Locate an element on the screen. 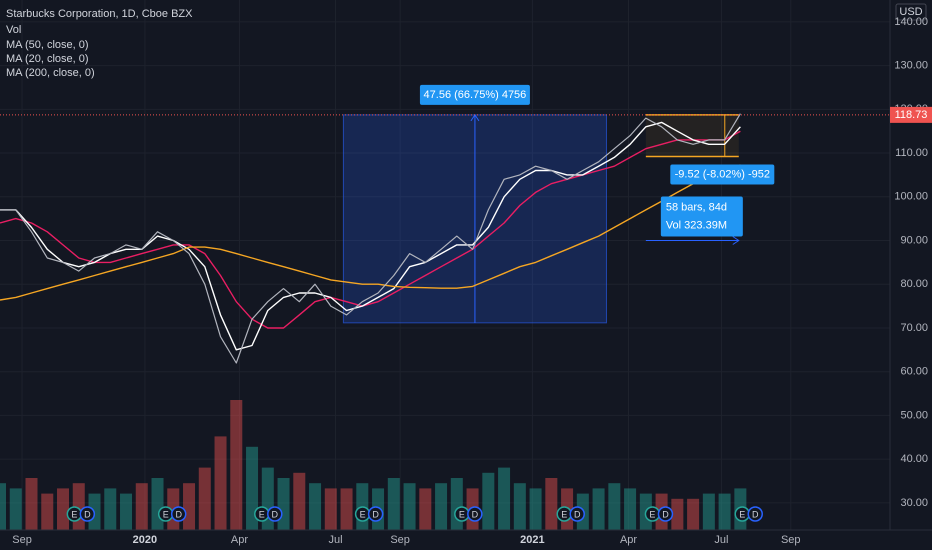  indicator: MA (20, close, 0) is located at coordinates (47, 59).